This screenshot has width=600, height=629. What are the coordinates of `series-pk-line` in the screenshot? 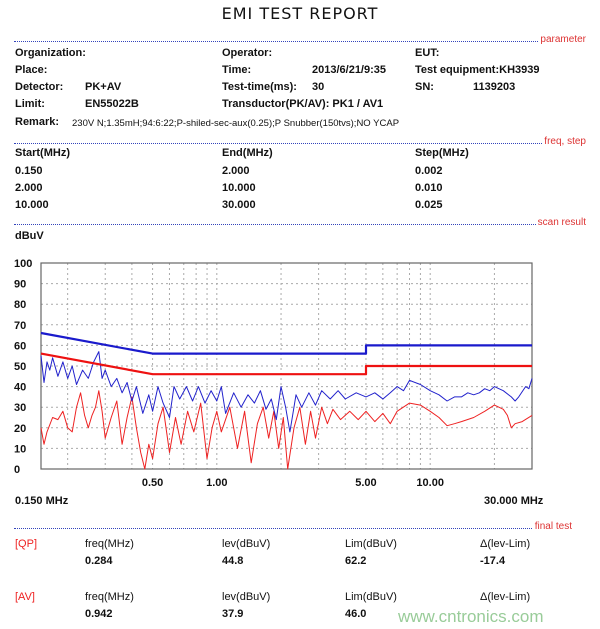 It's located at (286, 392).